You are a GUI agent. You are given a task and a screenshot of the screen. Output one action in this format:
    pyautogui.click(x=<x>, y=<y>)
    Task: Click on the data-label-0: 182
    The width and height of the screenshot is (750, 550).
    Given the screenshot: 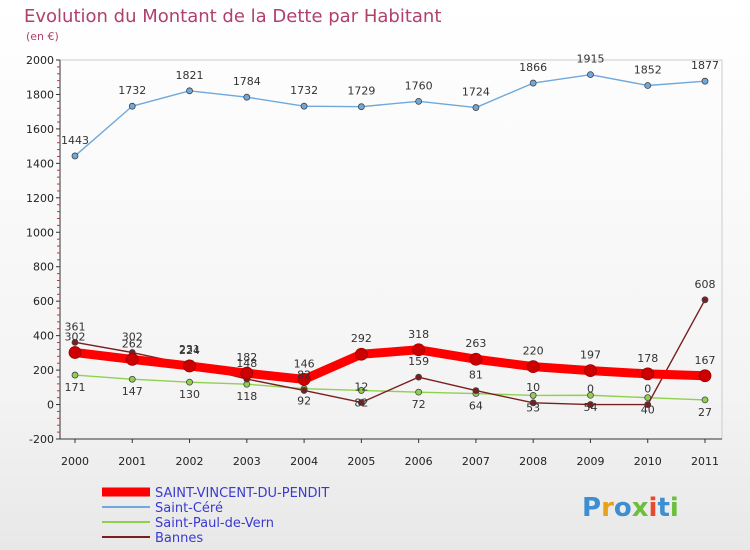 What is the action you would take?
    pyautogui.click(x=246, y=357)
    